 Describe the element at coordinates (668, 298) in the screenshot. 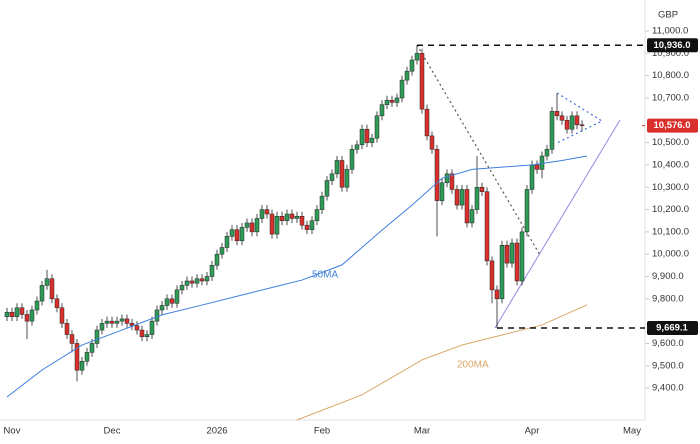

I see `y-tick-label: 9,800.0` at that location.